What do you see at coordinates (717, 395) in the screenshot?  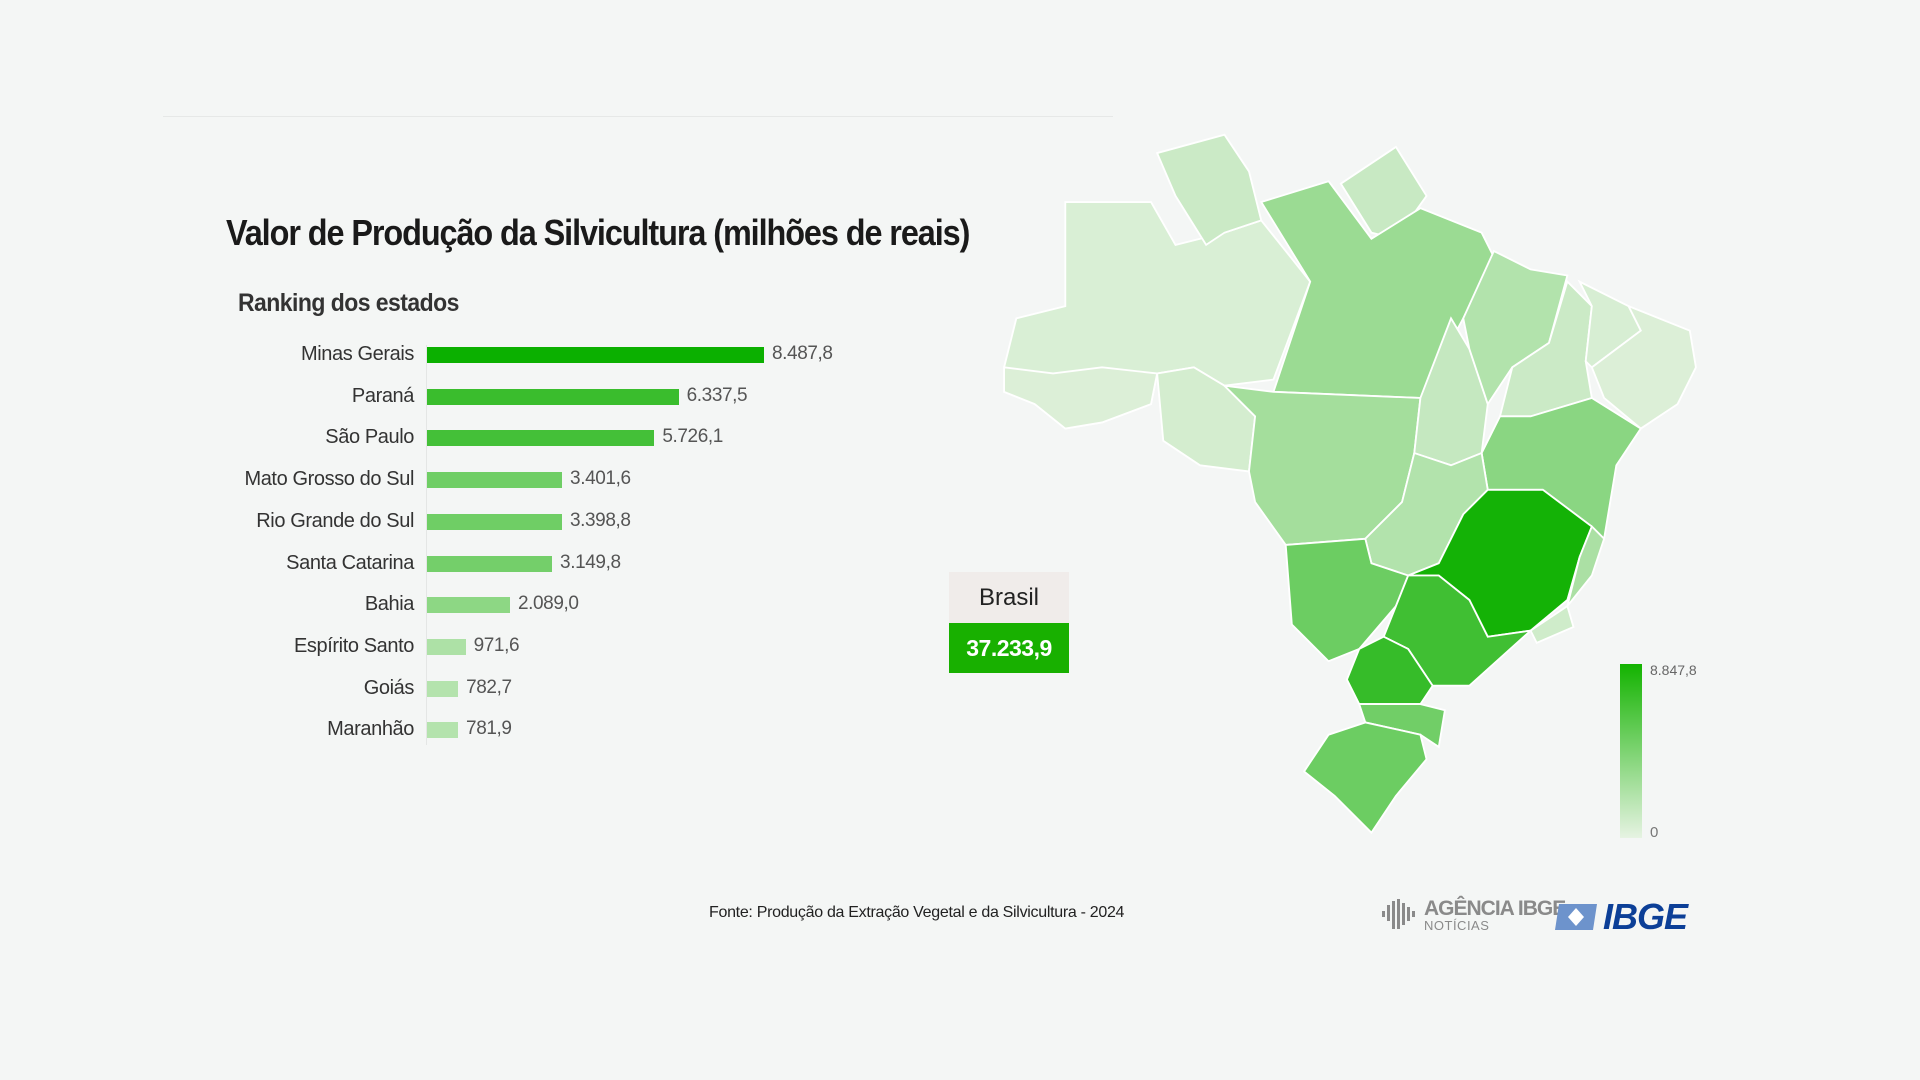 I see `bar-value-label: 6.337,5` at bounding box center [717, 395].